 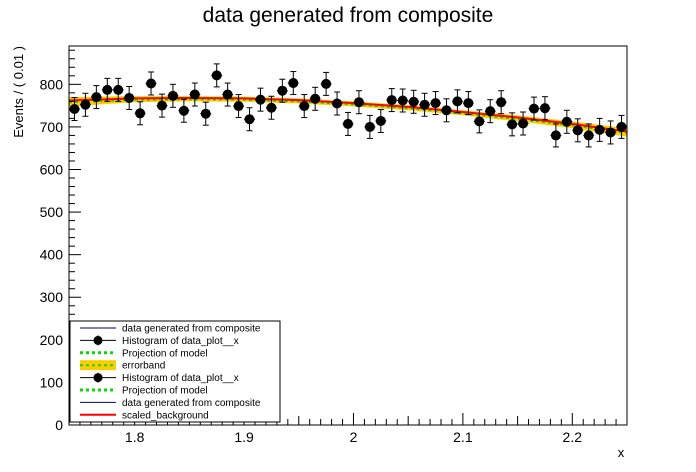 What do you see at coordinates (52, 297) in the screenshot?
I see `y-tick-label: 300` at bounding box center [52, 297].